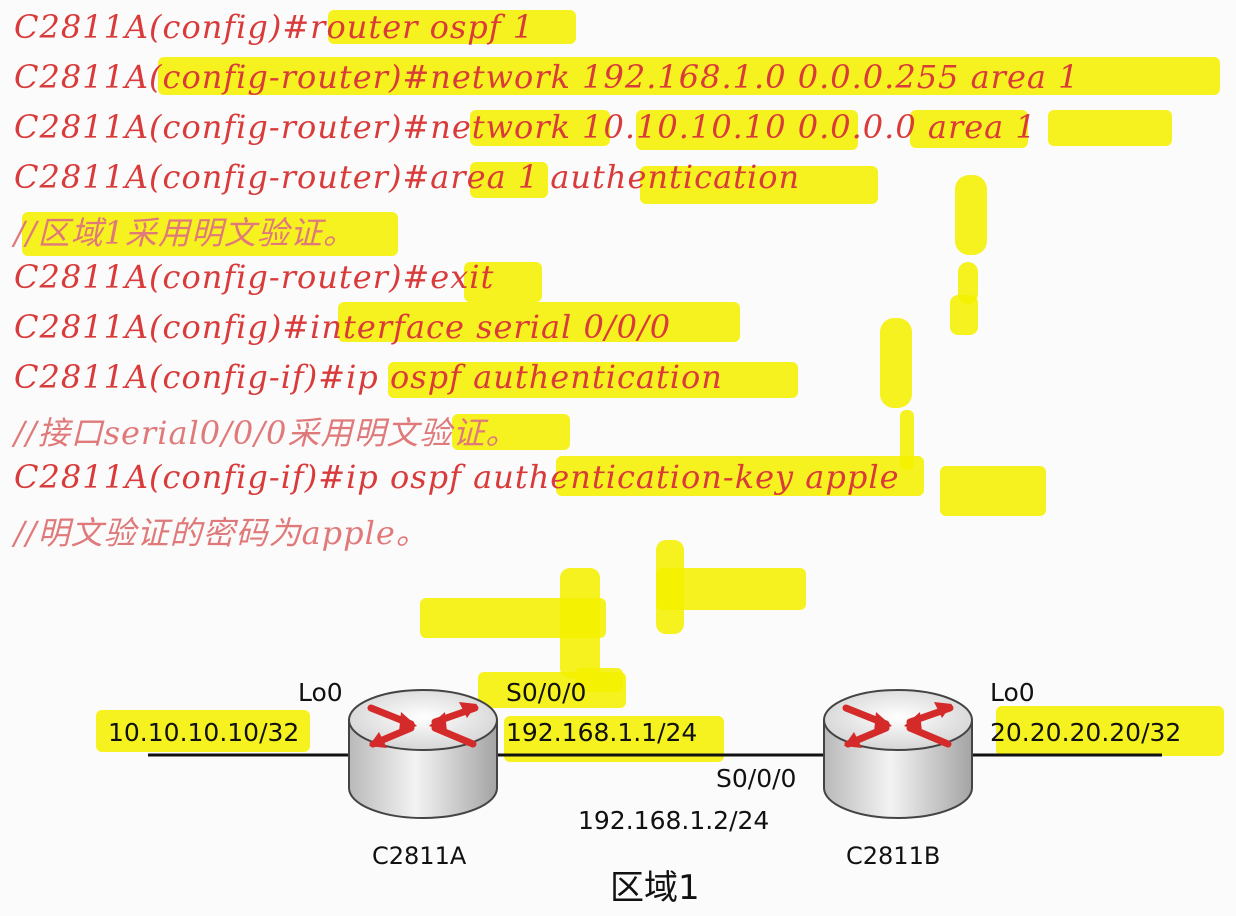 The width and height of the screenshot is (1236, 916). I want to click on router-a-lo0-ip: 10.10.10.10/32, so click(204, 732).